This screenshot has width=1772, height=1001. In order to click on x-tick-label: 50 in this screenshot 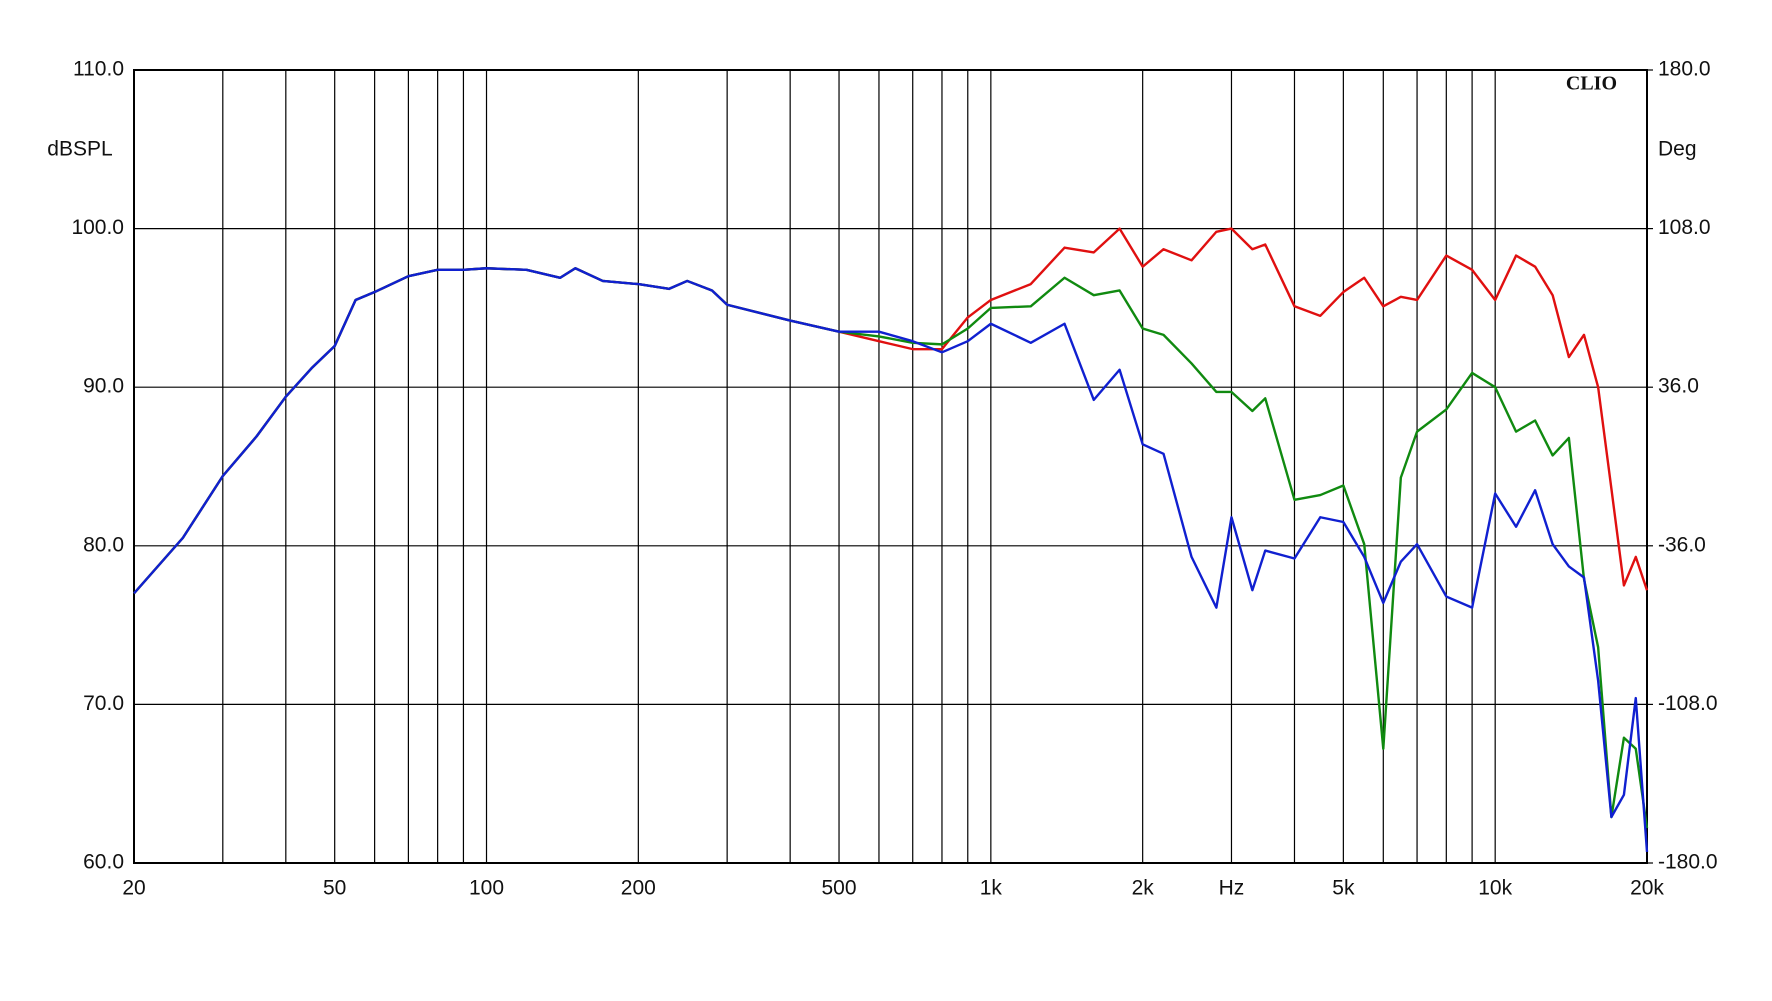, I will do `click(334, 888)`.